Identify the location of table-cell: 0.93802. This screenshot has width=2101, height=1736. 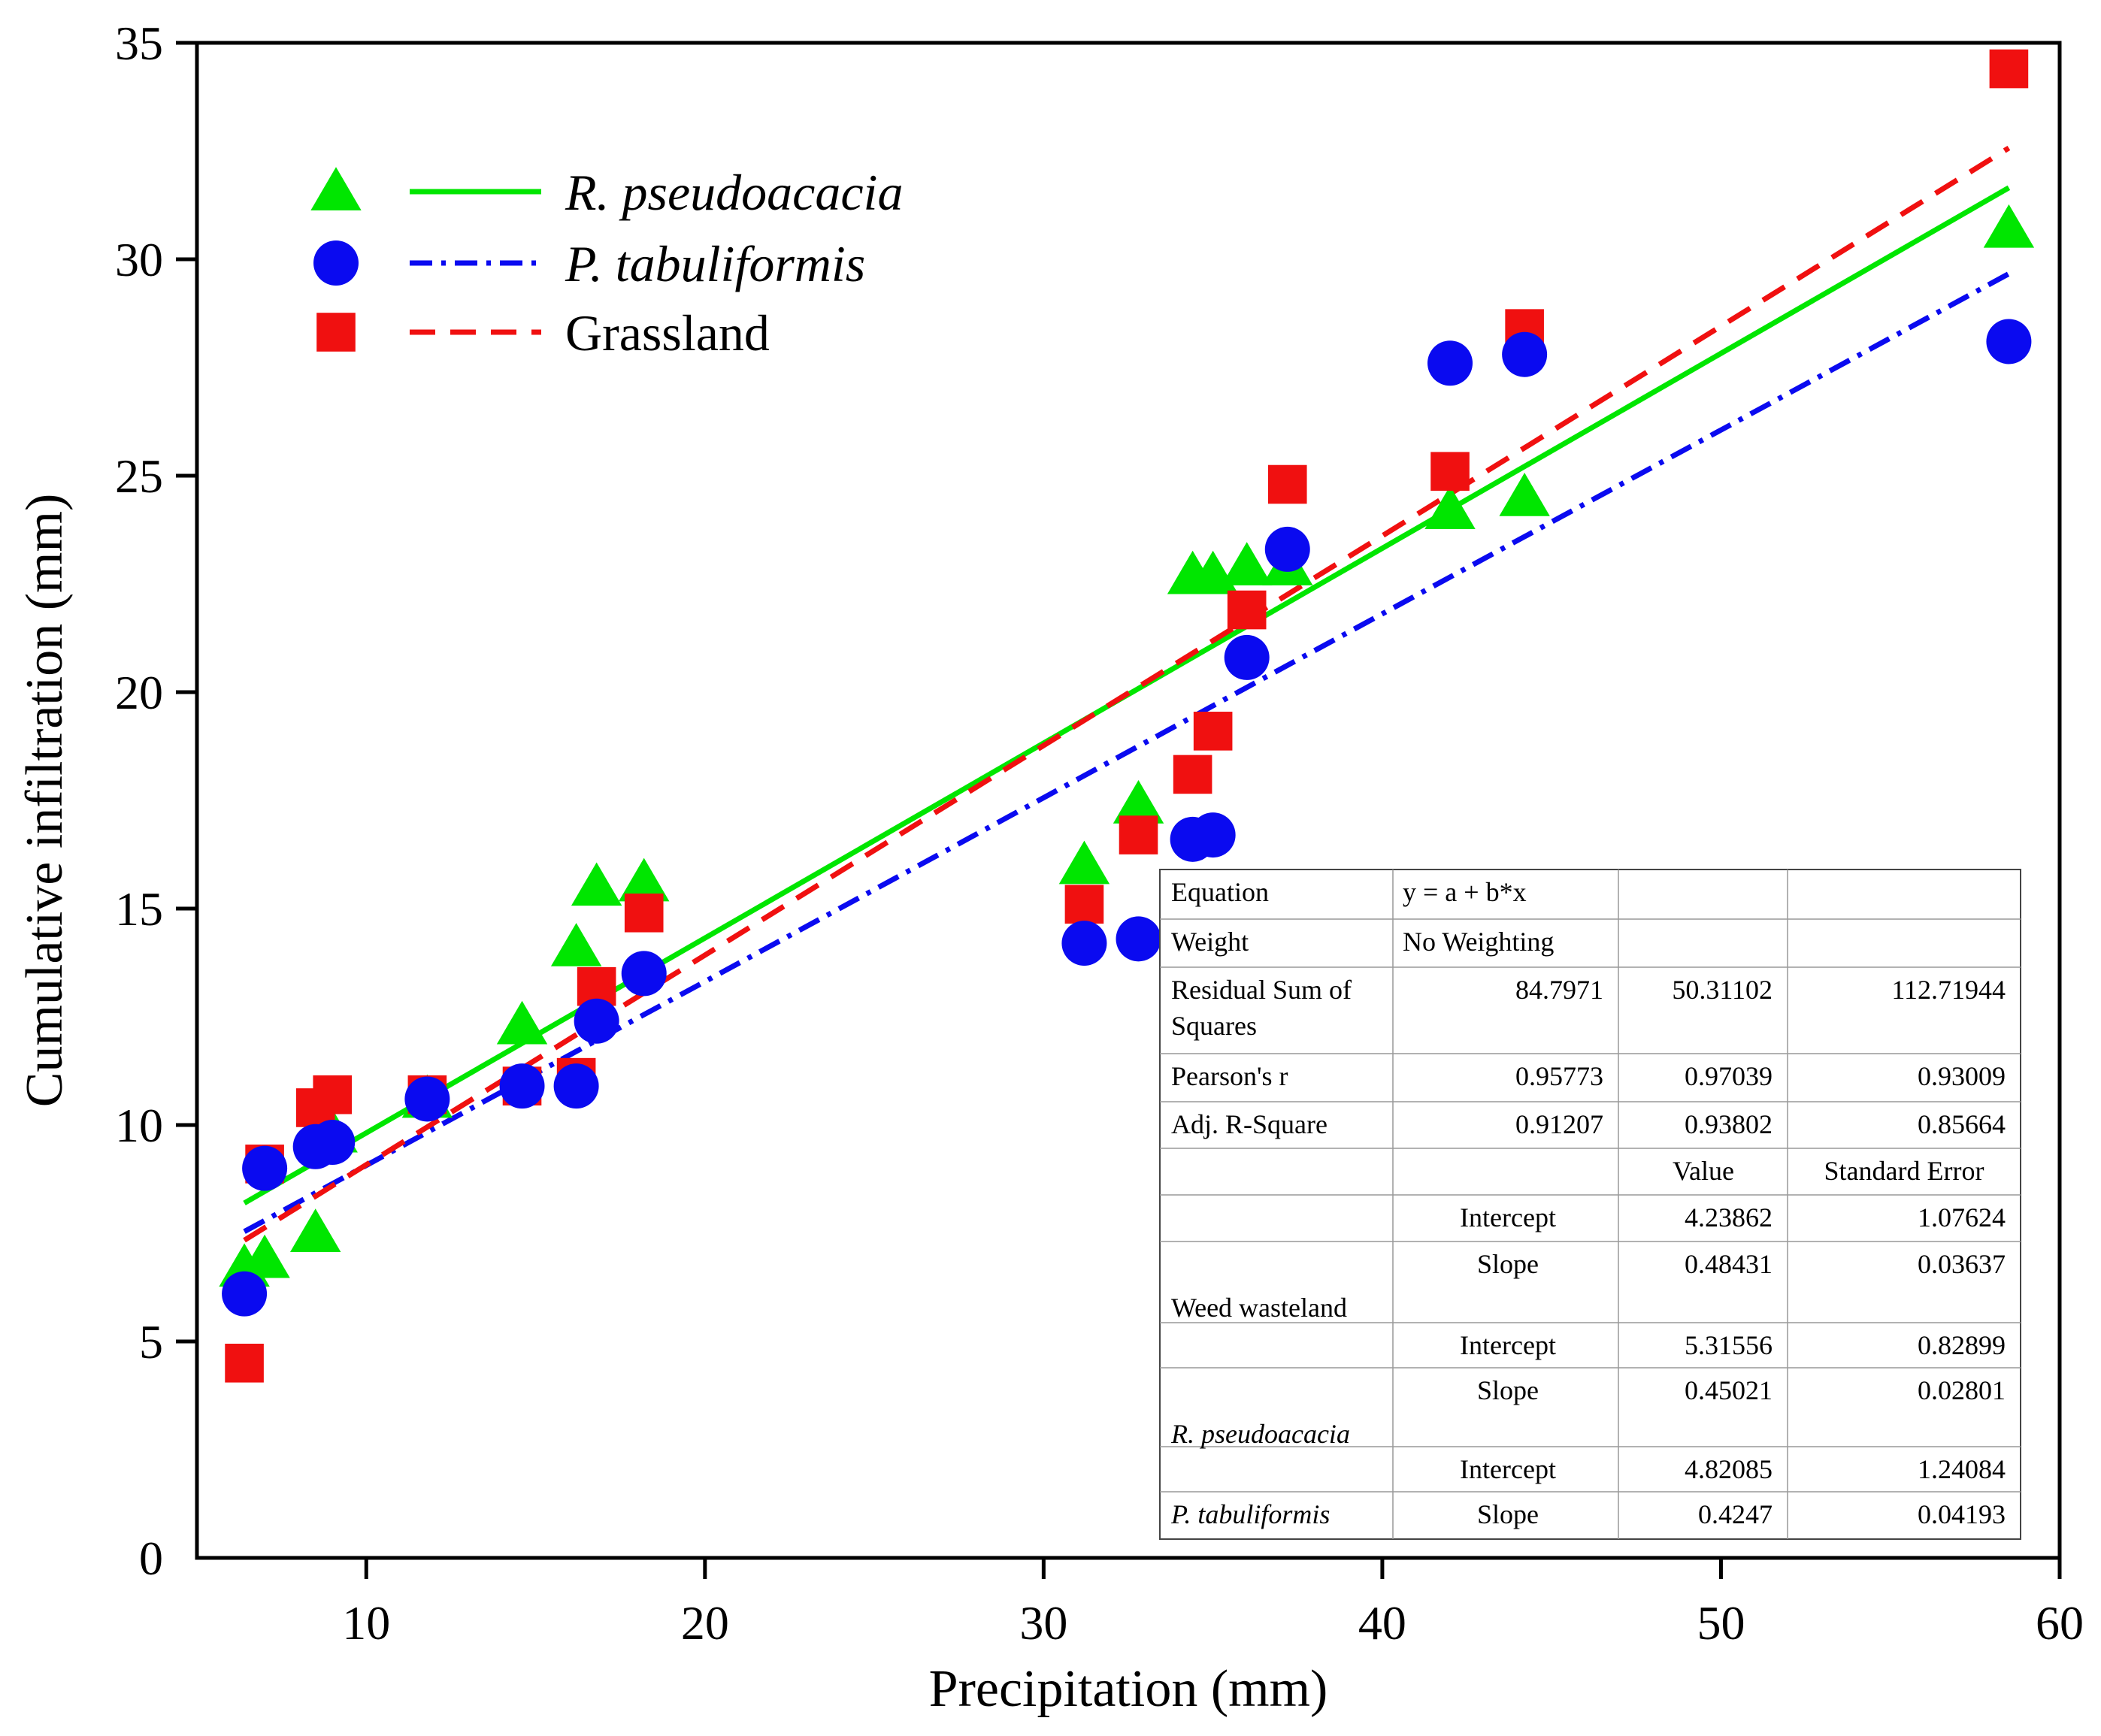
(1729, 1124).